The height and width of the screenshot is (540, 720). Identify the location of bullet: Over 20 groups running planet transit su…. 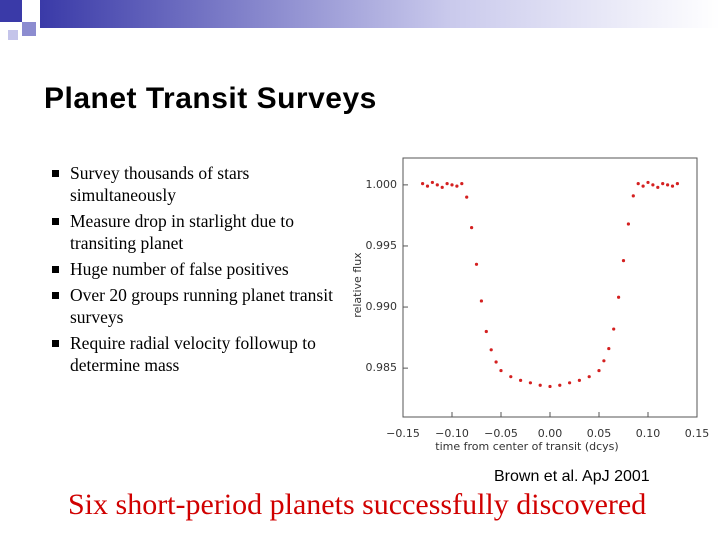
(194, 306).